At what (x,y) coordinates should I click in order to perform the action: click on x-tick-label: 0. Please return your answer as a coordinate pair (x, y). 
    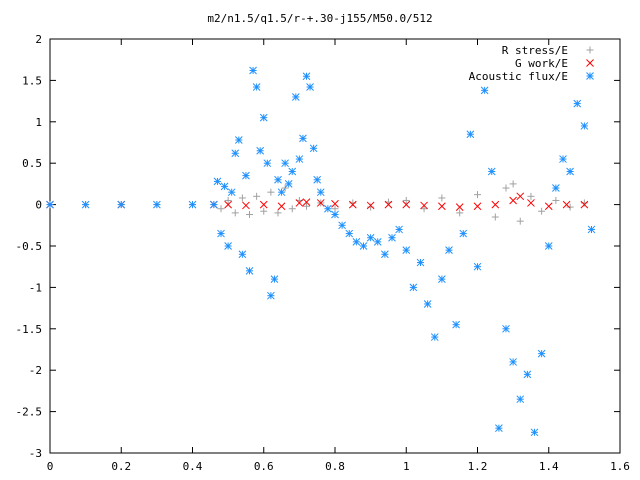
    Looking at the image, I should click on (50, 466).